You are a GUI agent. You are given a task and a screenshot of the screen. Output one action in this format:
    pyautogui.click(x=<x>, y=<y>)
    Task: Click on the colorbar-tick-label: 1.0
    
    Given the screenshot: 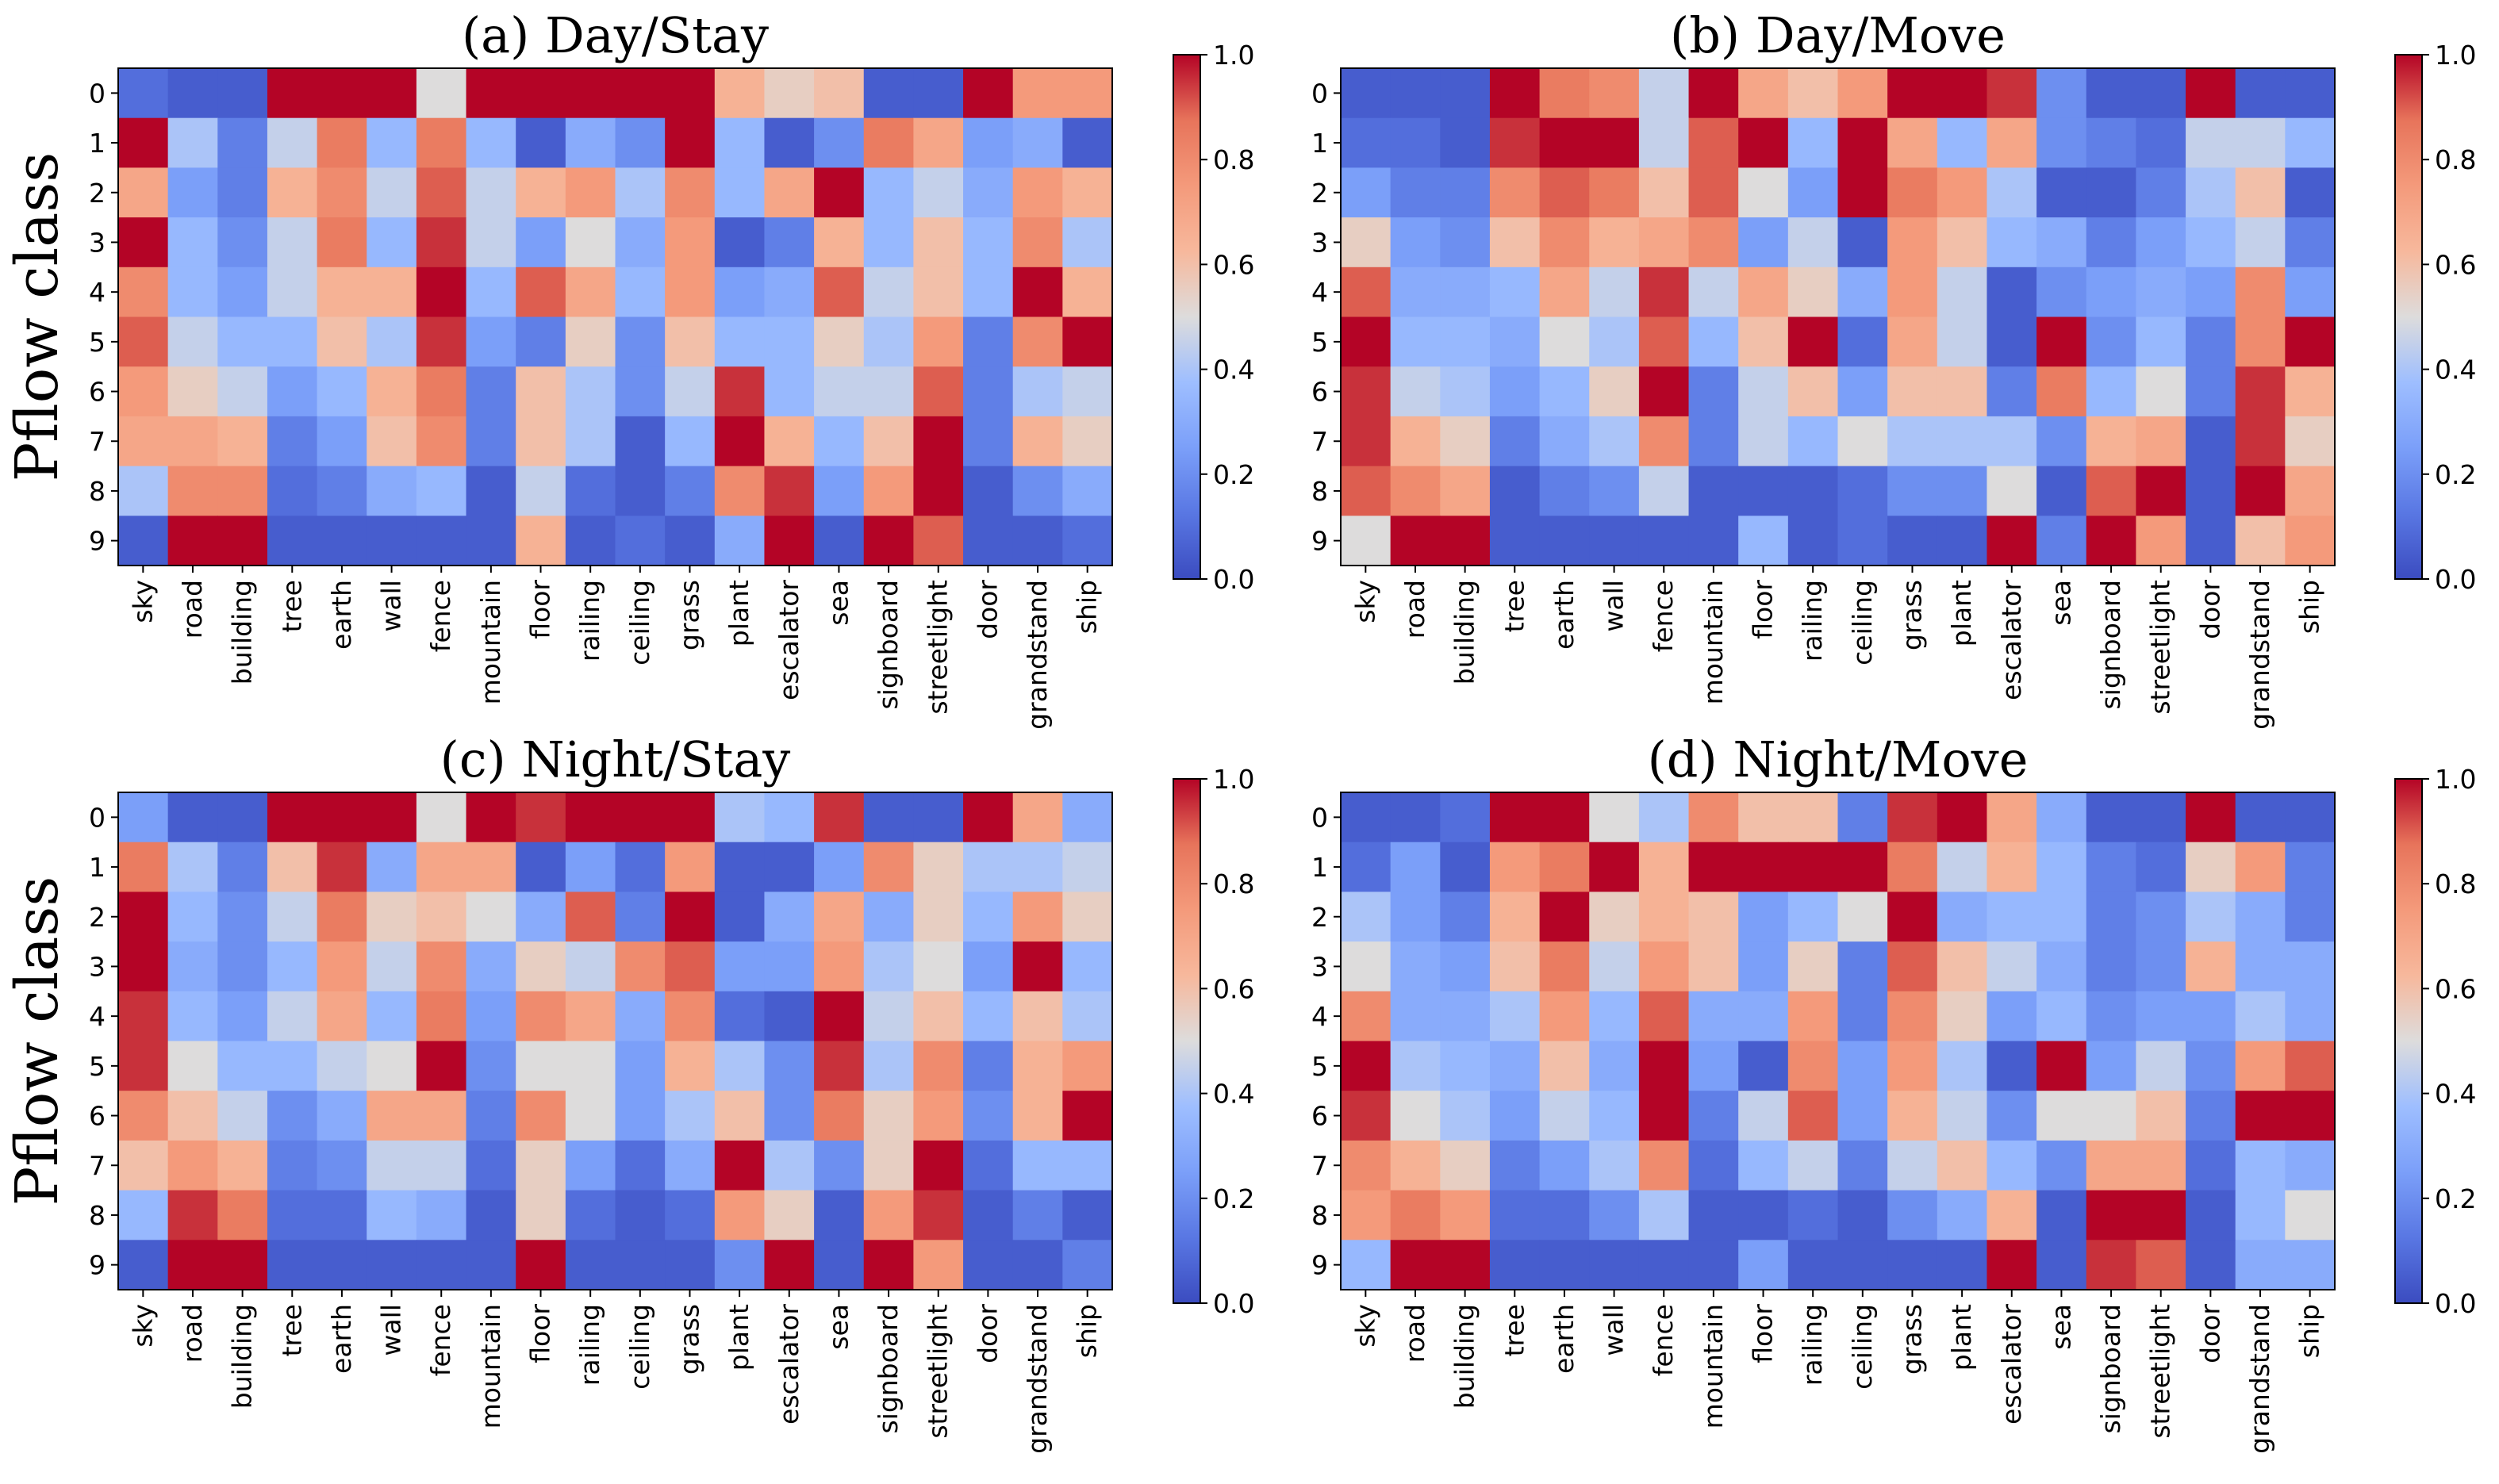 What is the action you would take?
    pyautogui.click(x=1233, y=779)
    